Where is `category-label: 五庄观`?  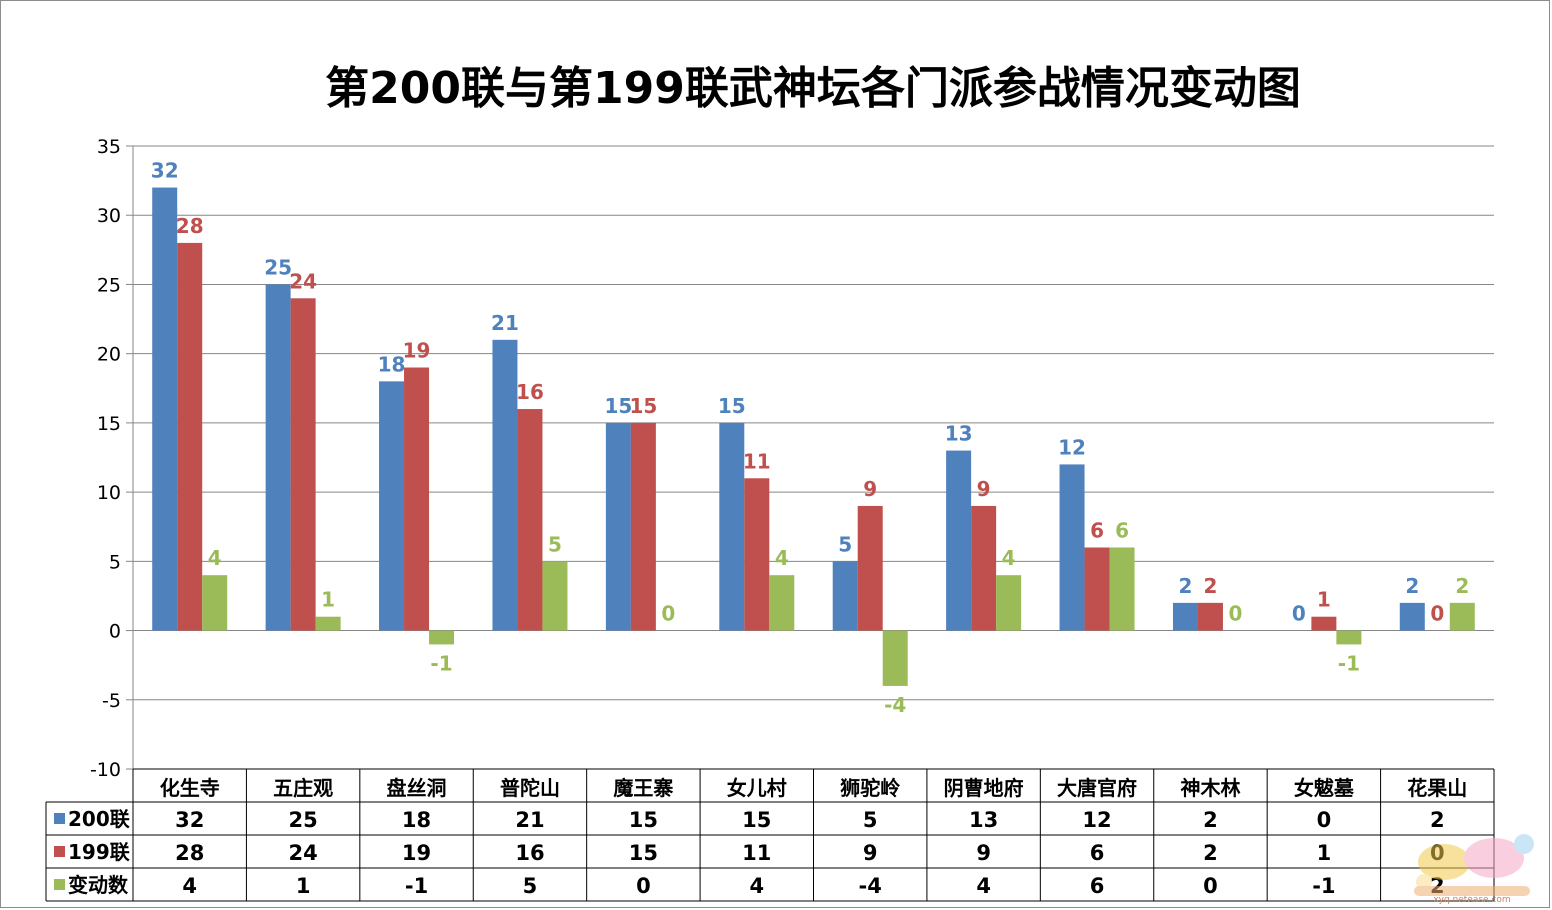
category-label: 五庄观 is located at coordinates (303, 788).